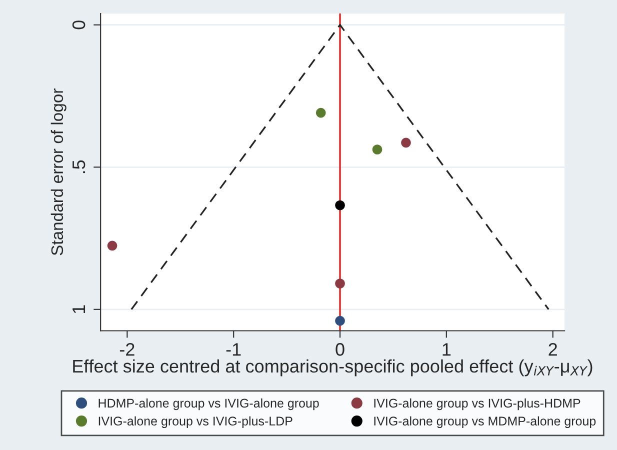 Image resolution: width=617 pixels, height=450 pixels. Describe the element at coordinates (79, 25) in the screenshot. I see `y-tick-label: 0` at that location.